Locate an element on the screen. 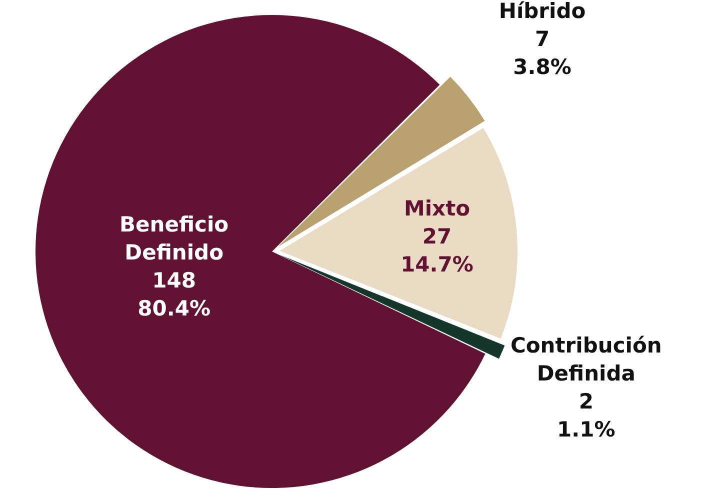  data-label: 2 1.1% is located at coordinates (586, 415).